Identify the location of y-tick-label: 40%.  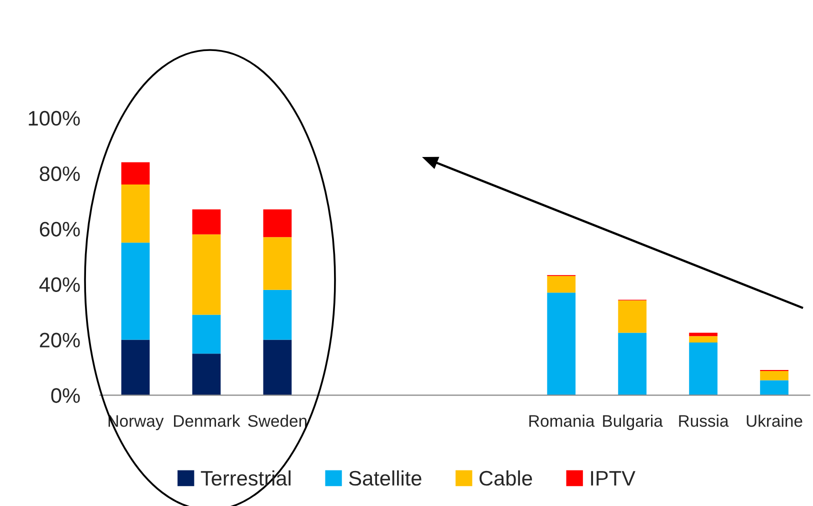
(59, 284).